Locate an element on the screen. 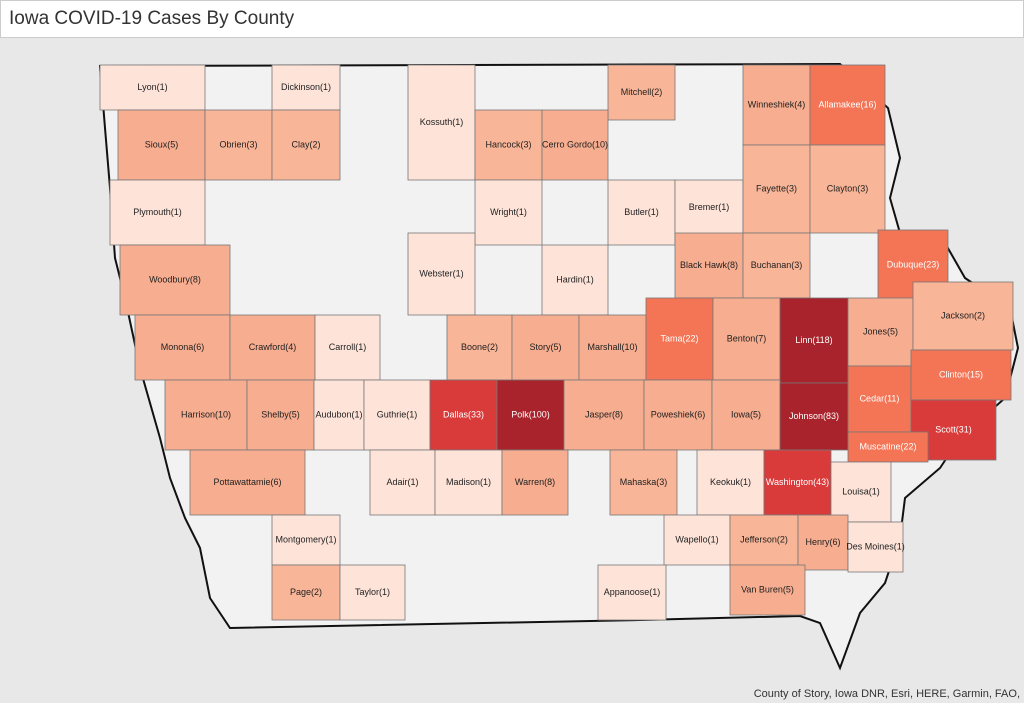 This screenshot has width=1024, height=703. county-label: Fayette(3) is located at coordinates (776, 188).